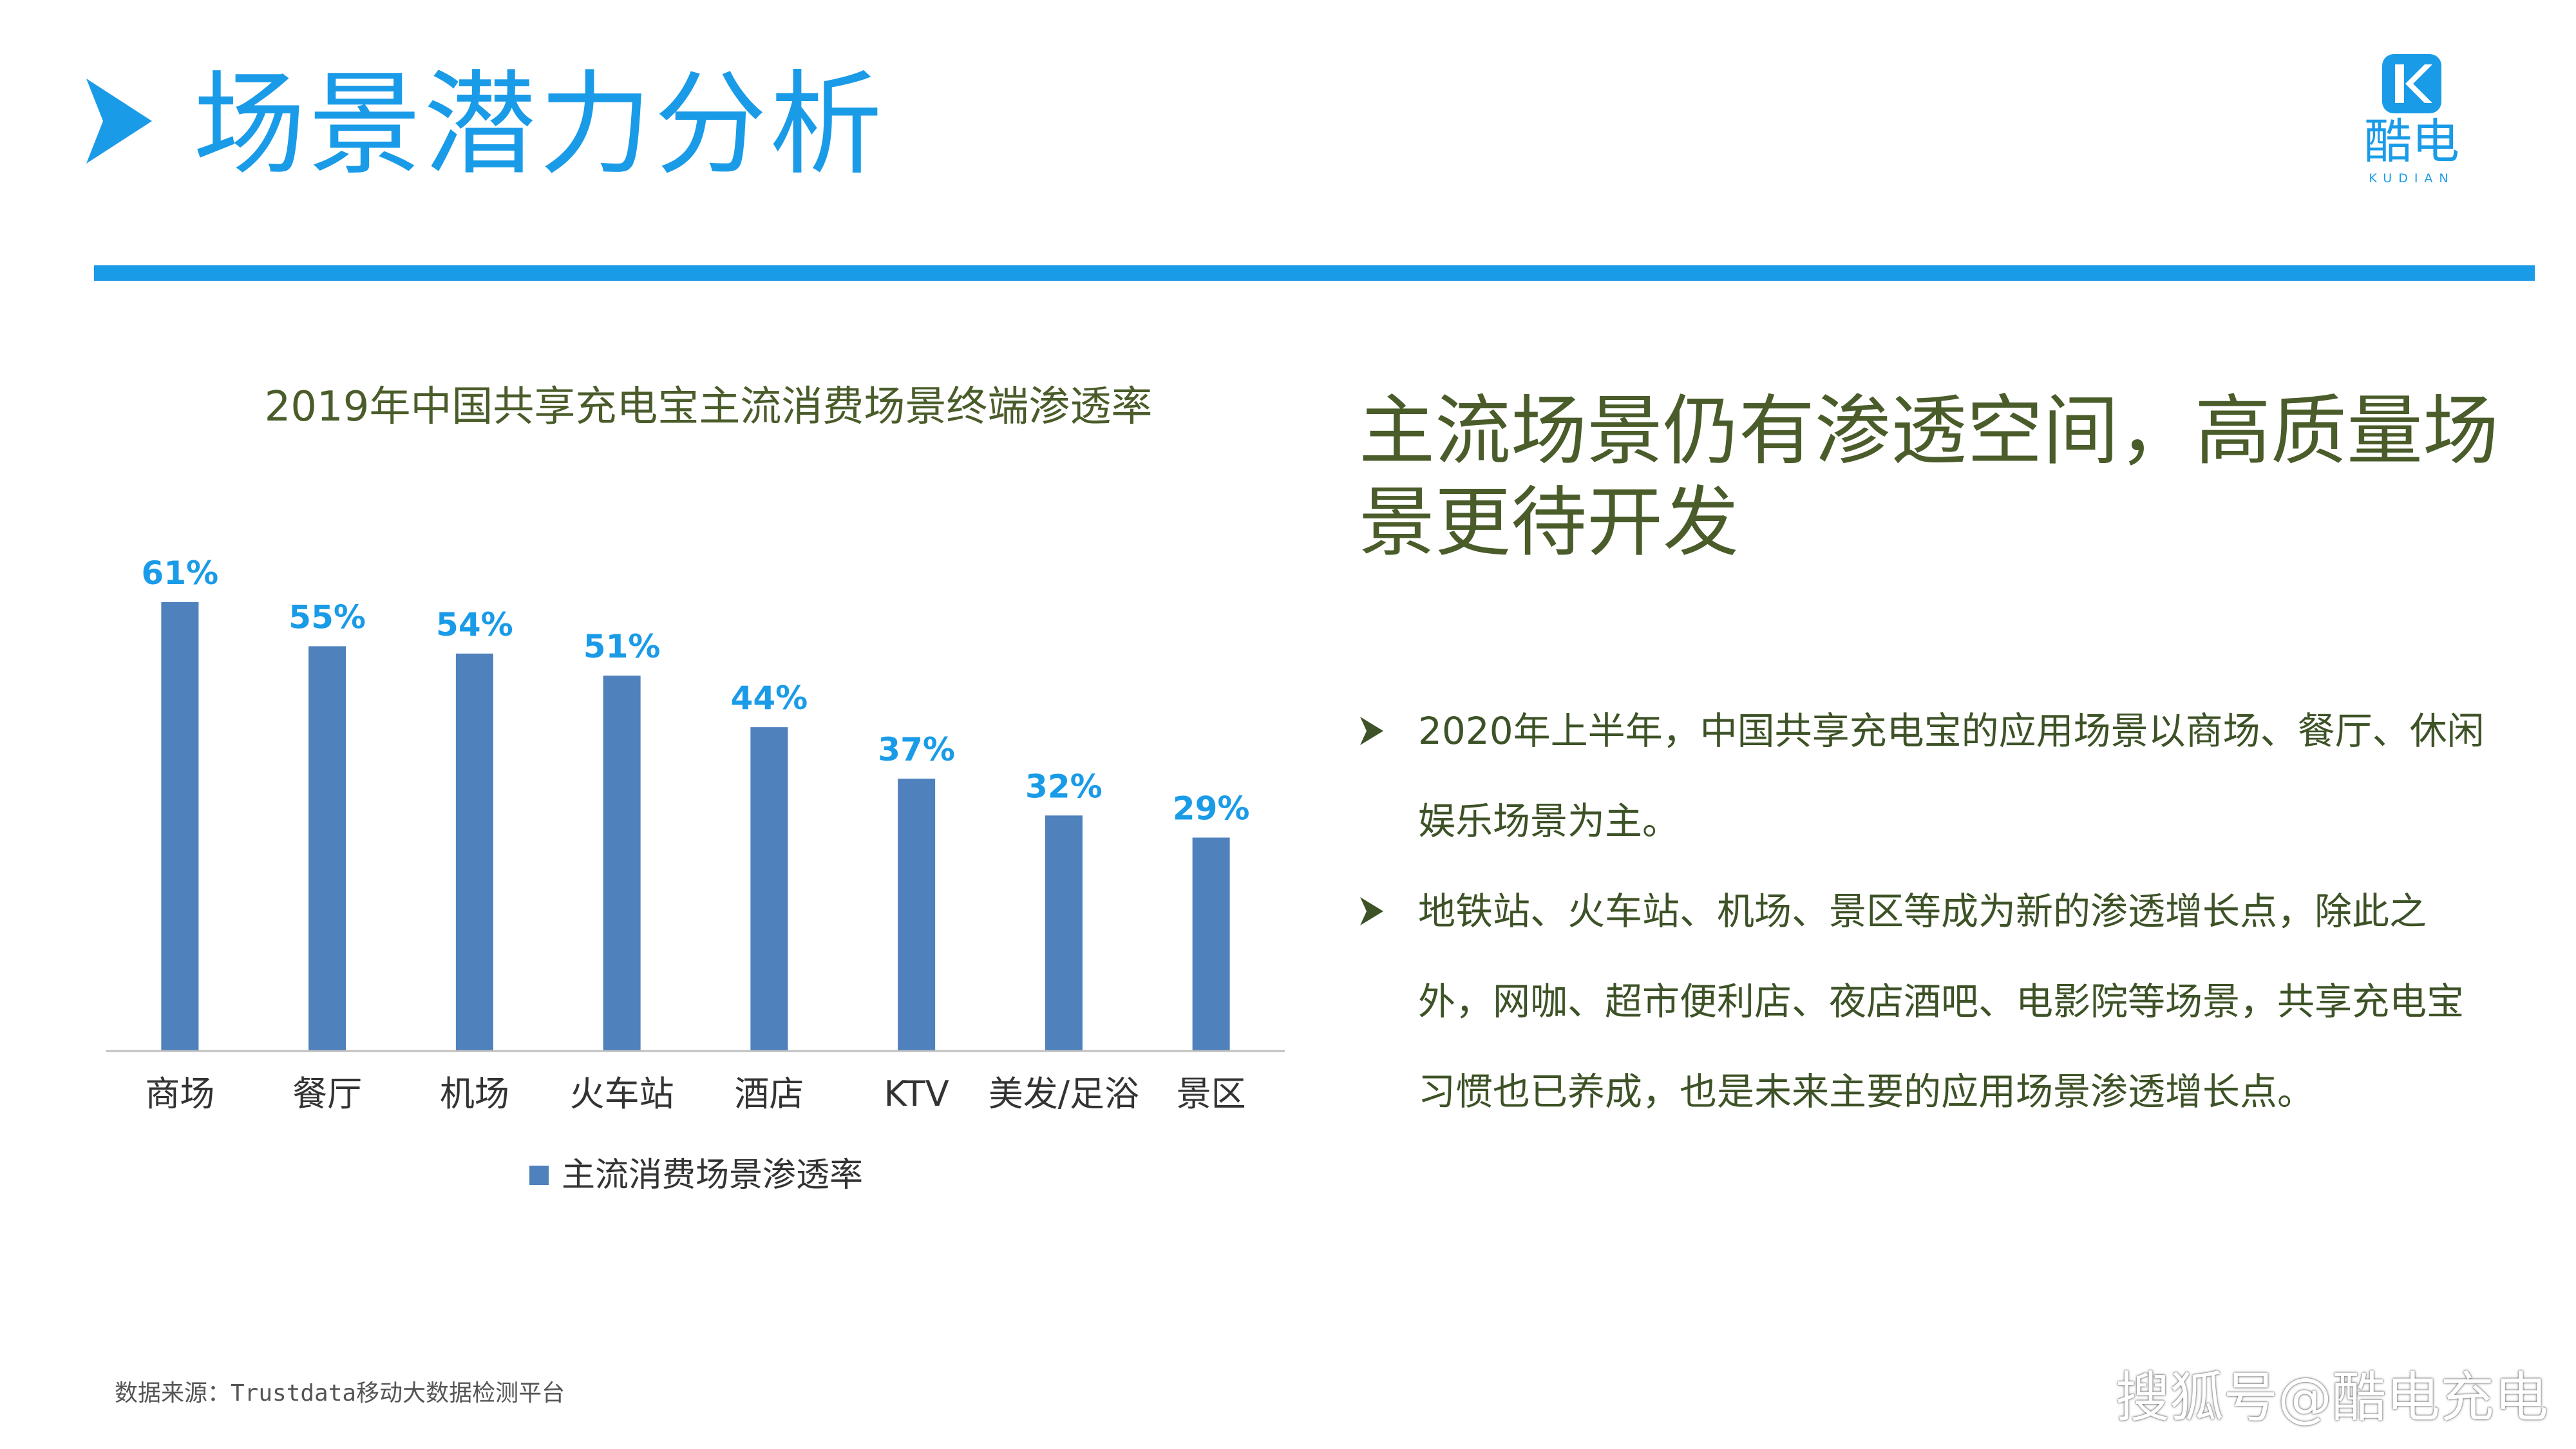 The image size is (2576, 1449). I want to click on brand-logo: 酷电 KUDIAN, so click(2412, 123).